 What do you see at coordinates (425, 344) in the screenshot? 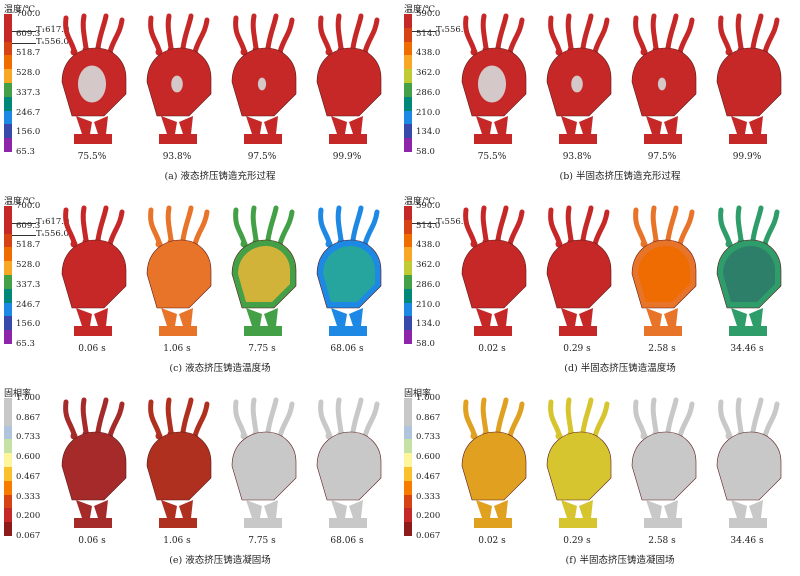
I see `colorbar-tick: 58.0` at bounding box center [425, 344].